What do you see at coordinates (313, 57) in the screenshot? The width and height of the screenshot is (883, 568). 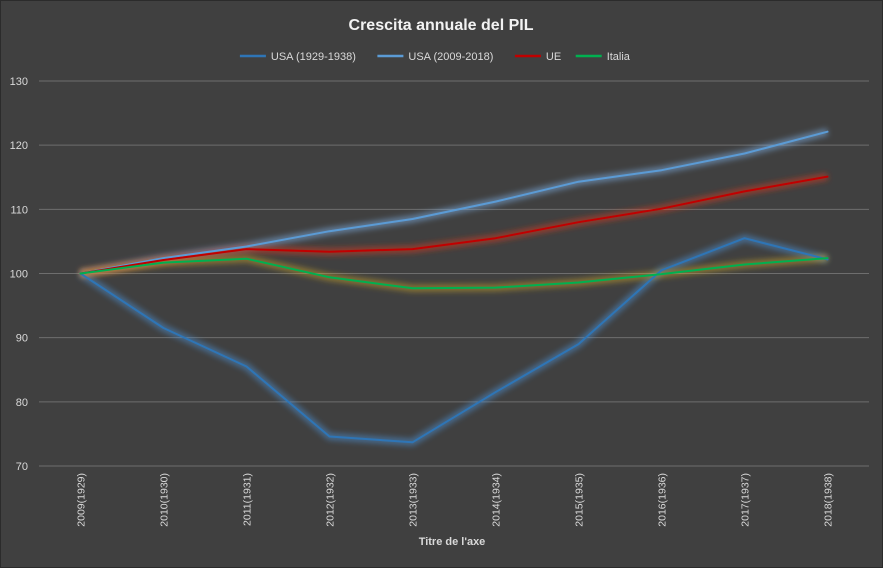 I see `legend-label-0: USA (1929-1938)` at bounding box center [313, 57].